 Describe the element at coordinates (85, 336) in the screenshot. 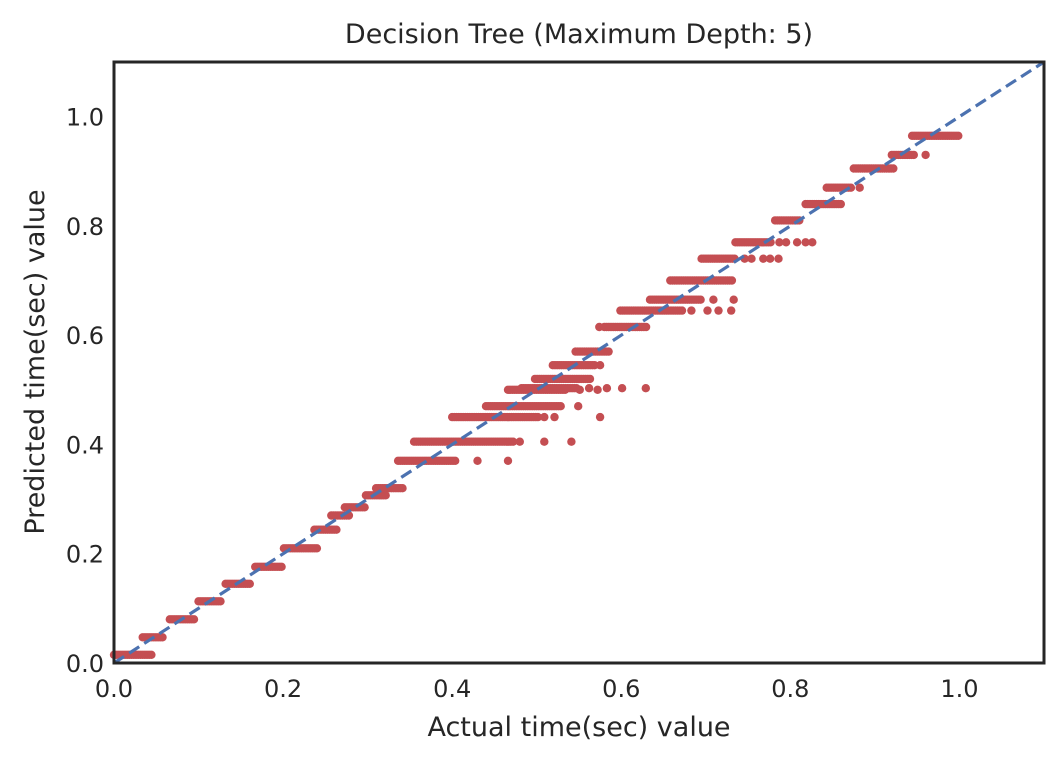

I see `y-tick-label: 0.6` at that location.